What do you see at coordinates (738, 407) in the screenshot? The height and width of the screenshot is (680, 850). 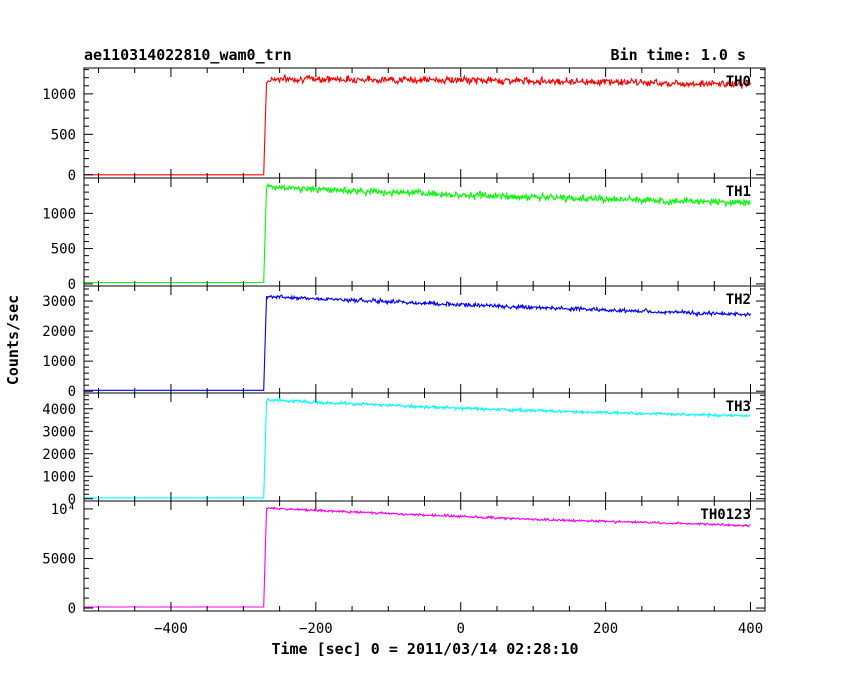 I see `panel-label-th3: TH3` at bounding box center [738, 407].